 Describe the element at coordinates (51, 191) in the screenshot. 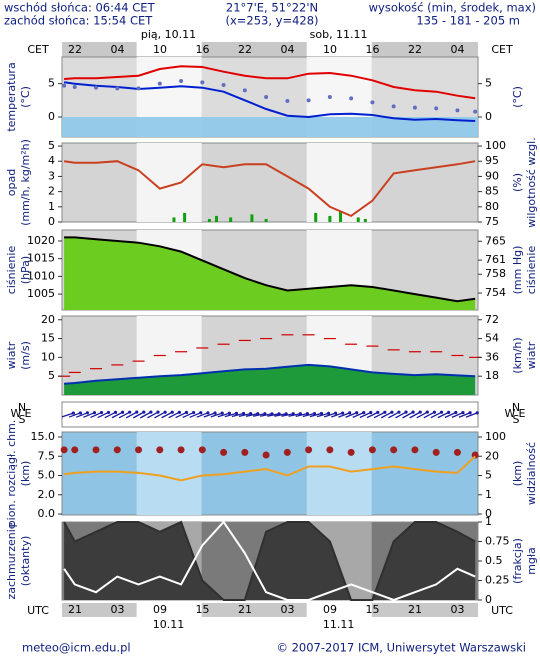

I see `tick-label: 2` at that location.